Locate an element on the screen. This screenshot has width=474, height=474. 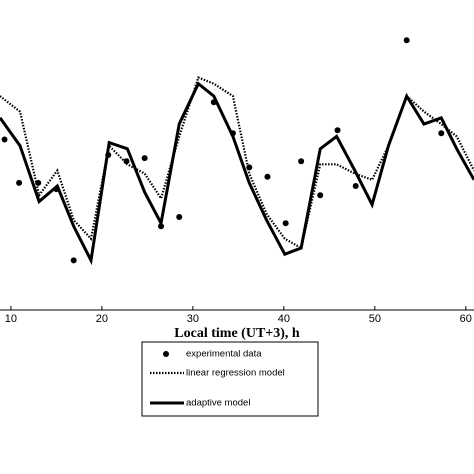
x-tick-label: 10 is located at coordinates (11, 319).